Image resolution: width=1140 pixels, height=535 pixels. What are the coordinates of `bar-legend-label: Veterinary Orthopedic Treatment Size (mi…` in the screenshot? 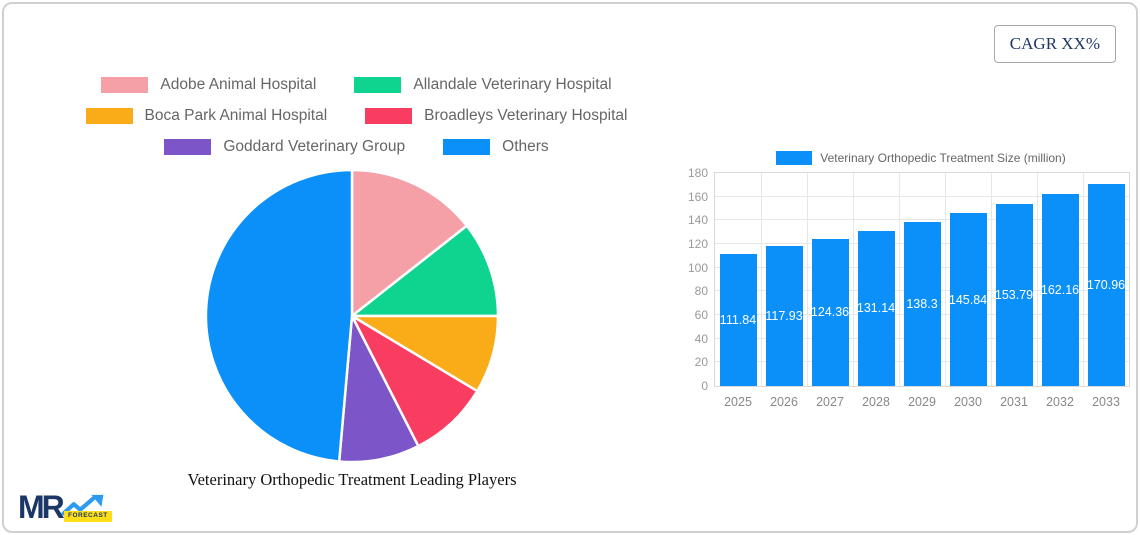 It's located at (943, 158).